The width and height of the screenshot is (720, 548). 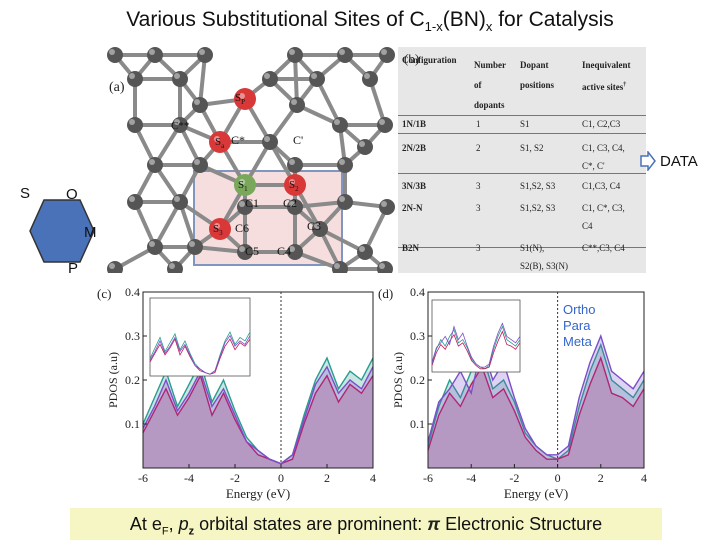 What do you see at coordinates (429, 60) in the screenshot?
I see `header-config: Configuration` at bounding box center [429, 60].